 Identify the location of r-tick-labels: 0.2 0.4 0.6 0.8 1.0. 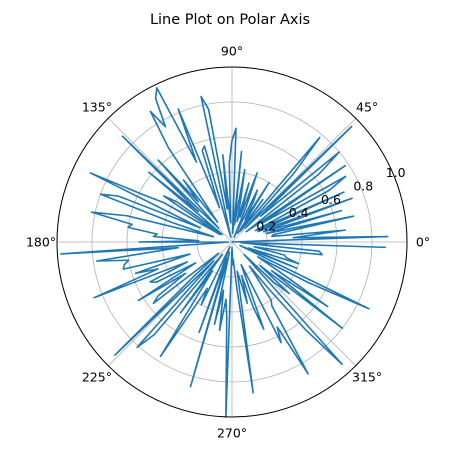
(330, 199).